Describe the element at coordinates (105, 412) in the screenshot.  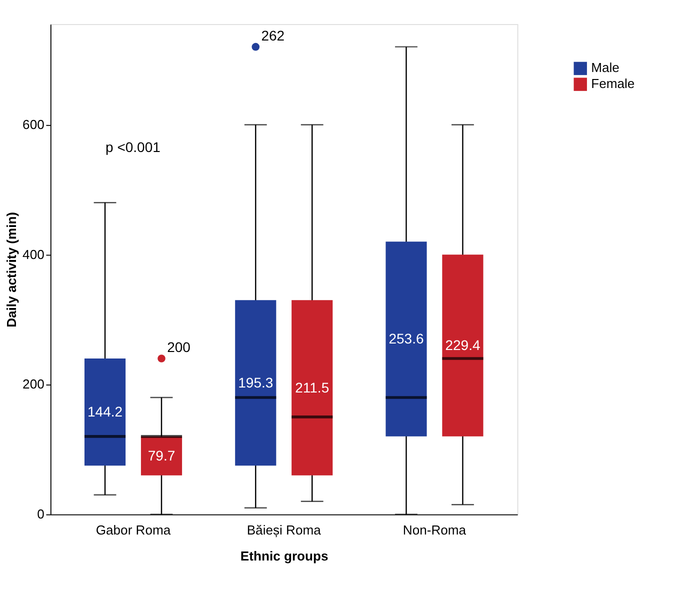
I see `text: 144.2` at that location.